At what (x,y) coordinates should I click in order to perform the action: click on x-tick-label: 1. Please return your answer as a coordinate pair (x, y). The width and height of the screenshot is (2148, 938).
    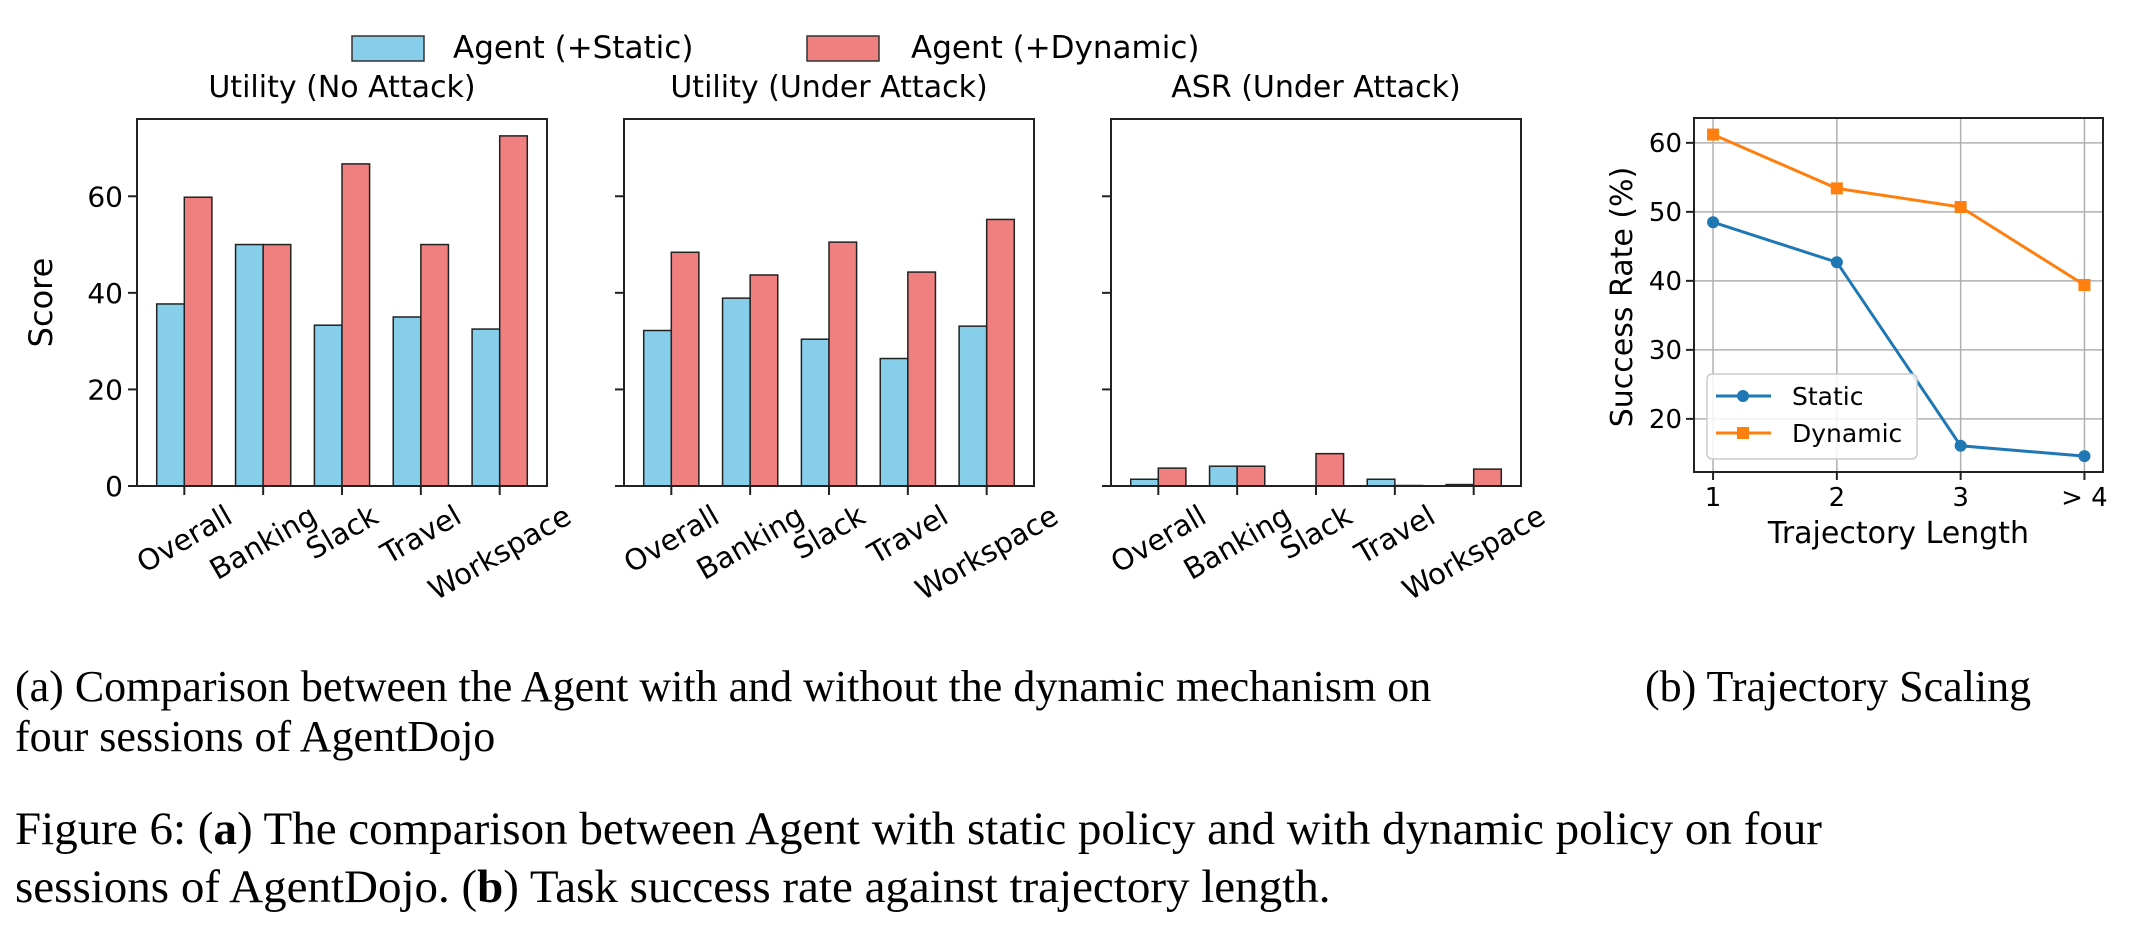
    Looking at the image, I should click on (1713, 498).